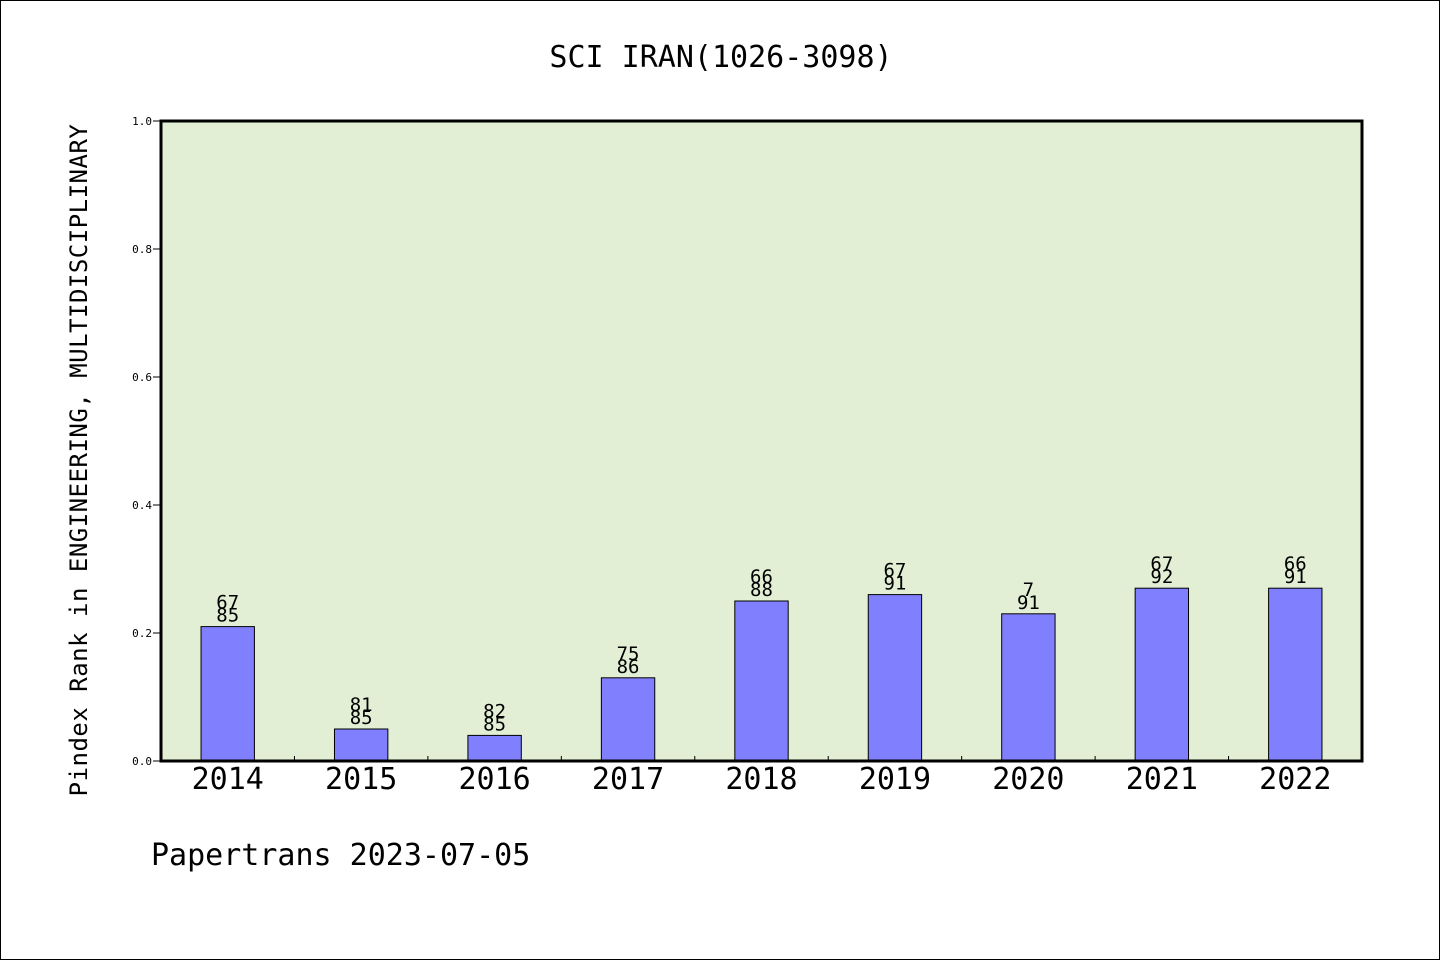 The image size is (1440, 961). Describe the element at coordinates (142, 761) in the screenshot. I see `y-tick-label: 0.0` at that location.